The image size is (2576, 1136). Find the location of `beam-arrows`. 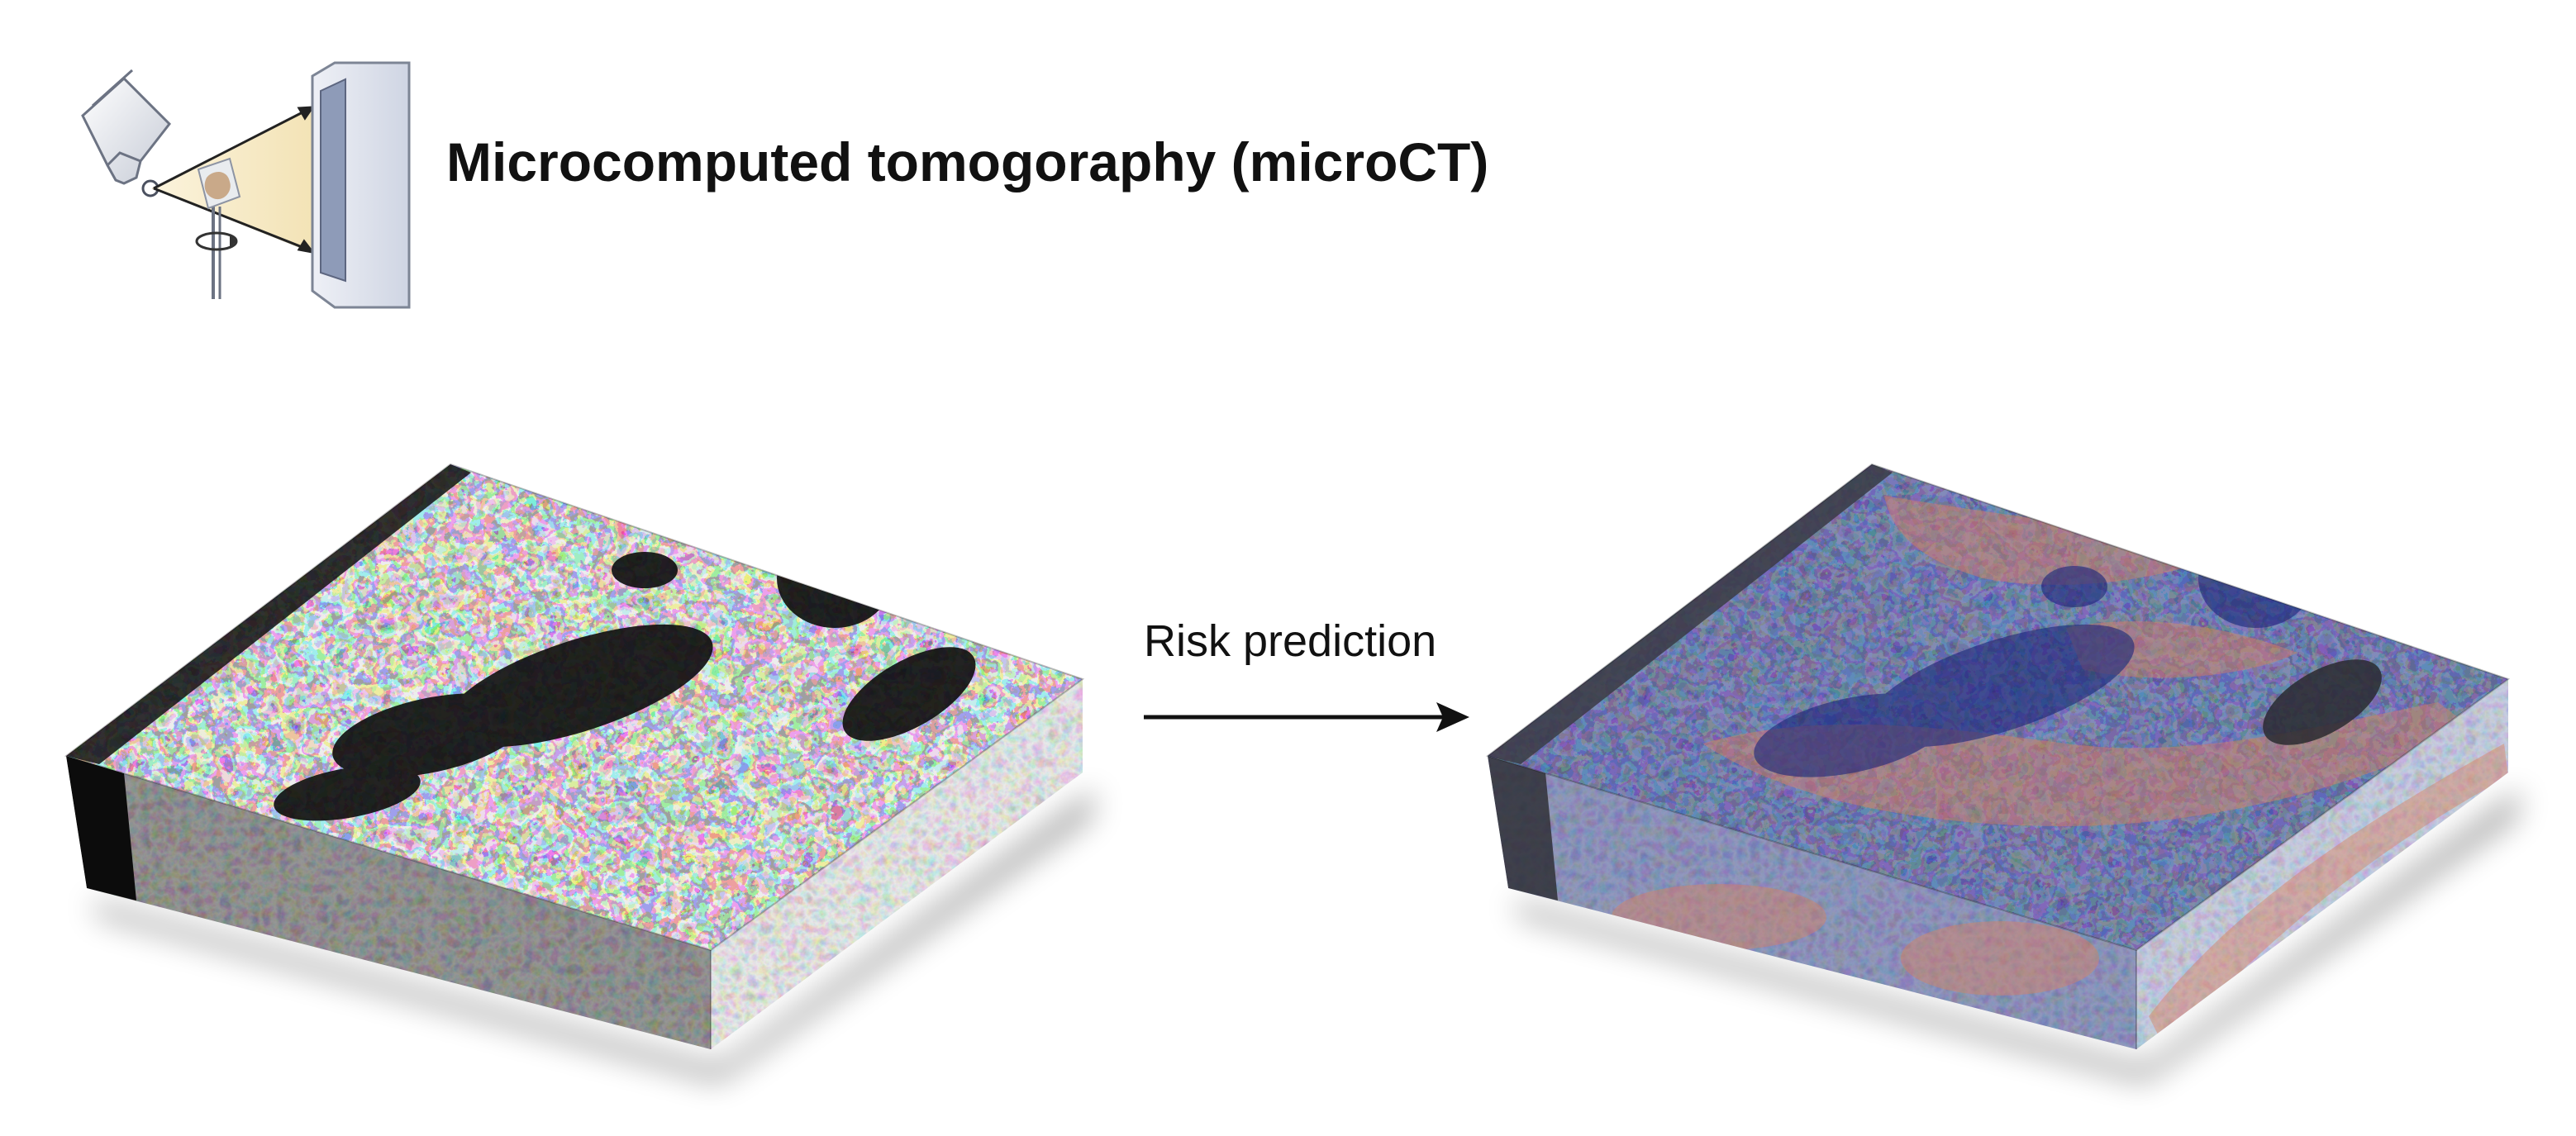

beam-arrows is located at coordinates (235, 180).